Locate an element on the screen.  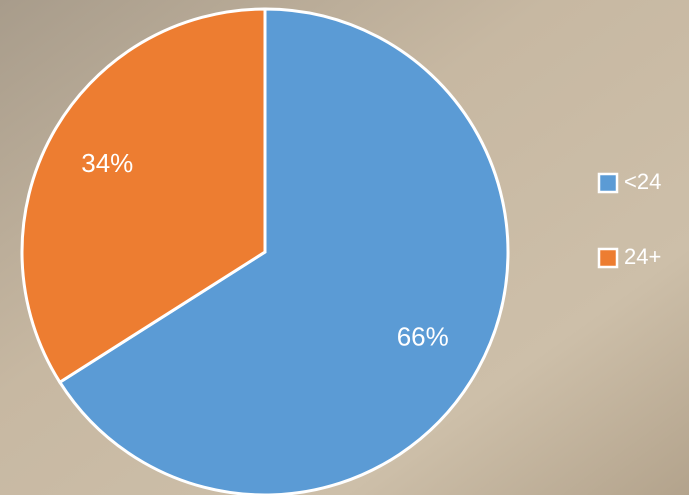
data-label: 34% is located at coordinates (107, 163).